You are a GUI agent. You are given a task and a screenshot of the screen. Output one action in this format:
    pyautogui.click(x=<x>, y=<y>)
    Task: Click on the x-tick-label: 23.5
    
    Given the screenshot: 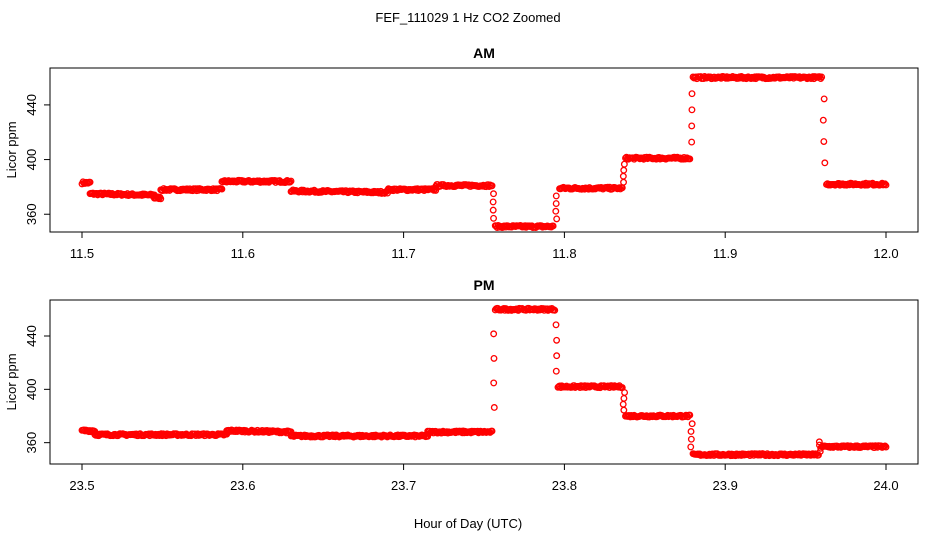 What is the action you would take?
    pyautogui.click(x=81, y=485)
    